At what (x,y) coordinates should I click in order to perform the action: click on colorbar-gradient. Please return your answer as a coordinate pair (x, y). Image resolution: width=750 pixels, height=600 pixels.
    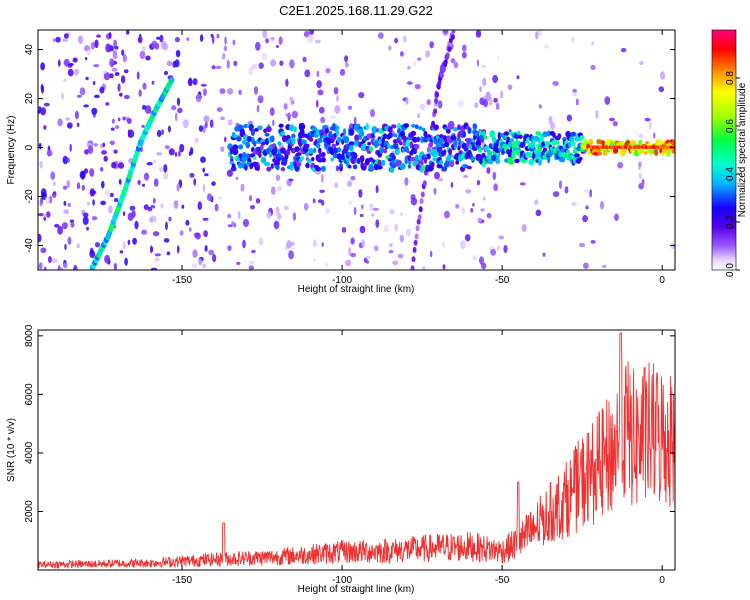
    Looking at the image, I should click on (724, 150).